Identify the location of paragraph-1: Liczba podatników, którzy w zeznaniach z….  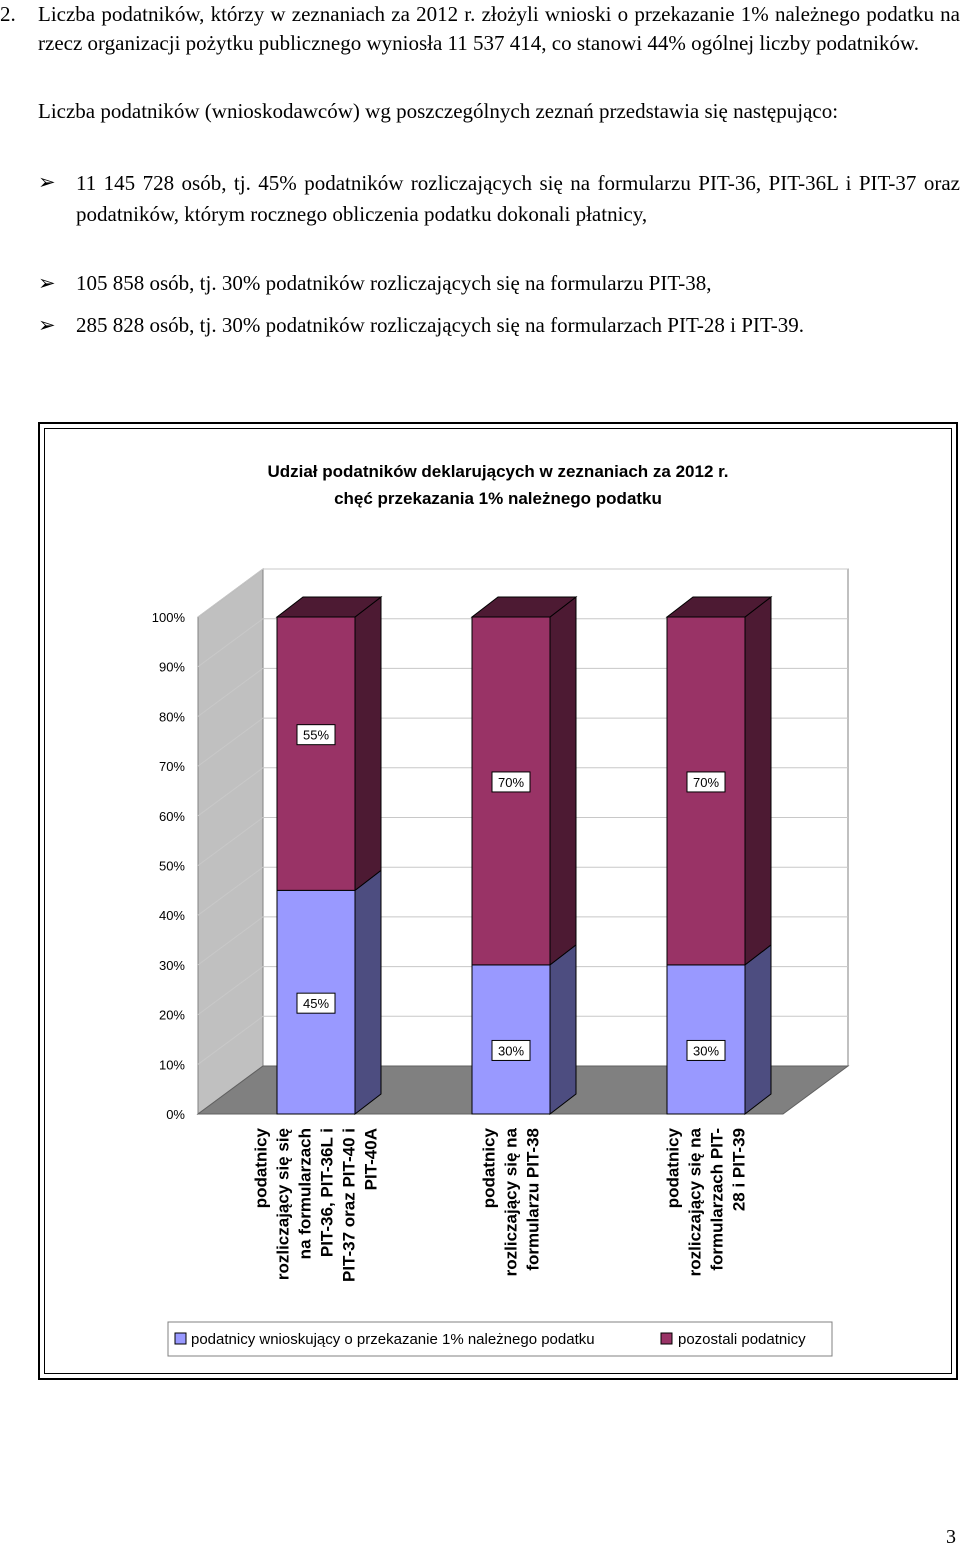
(499, 28).